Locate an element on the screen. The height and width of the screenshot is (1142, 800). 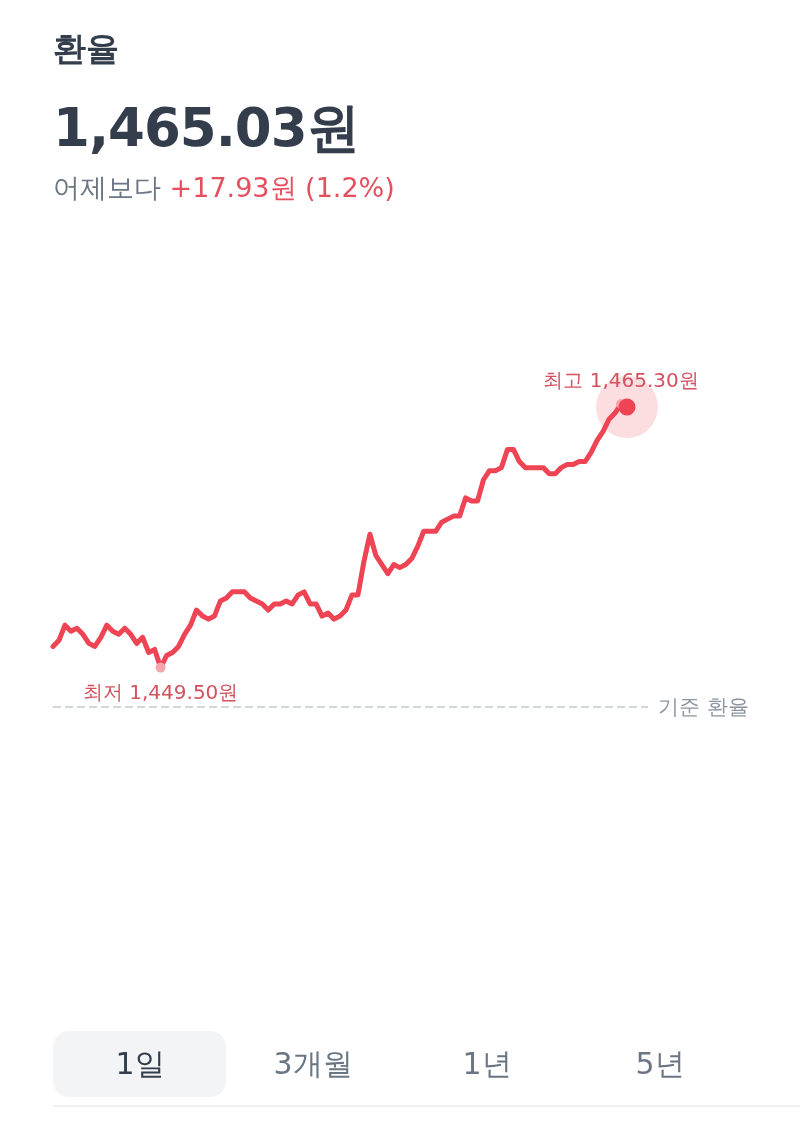
text: 1일 is located at coordinates (140, 1064).